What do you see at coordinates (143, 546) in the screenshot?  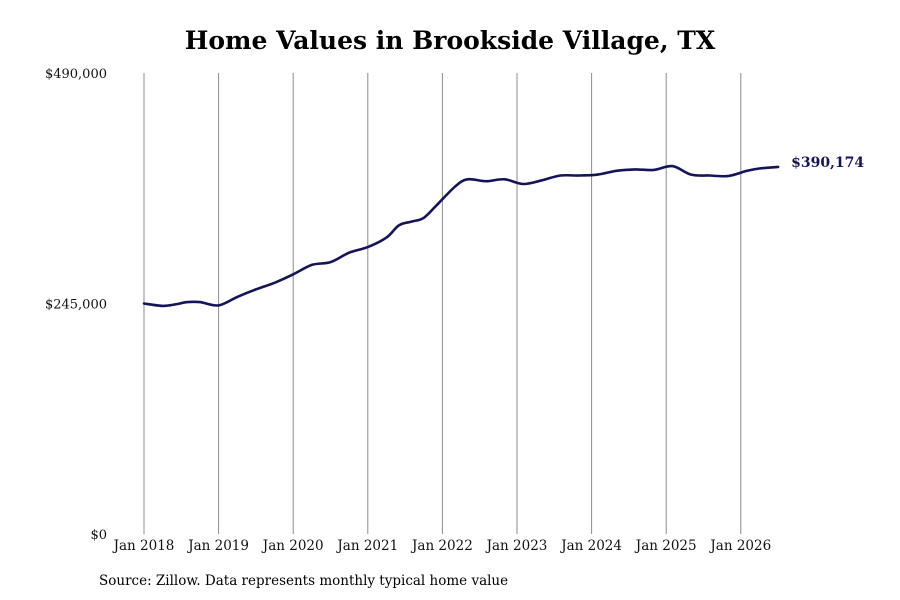 I see `x-tick-label: Jan 2018` at bounding box center [143, 546].